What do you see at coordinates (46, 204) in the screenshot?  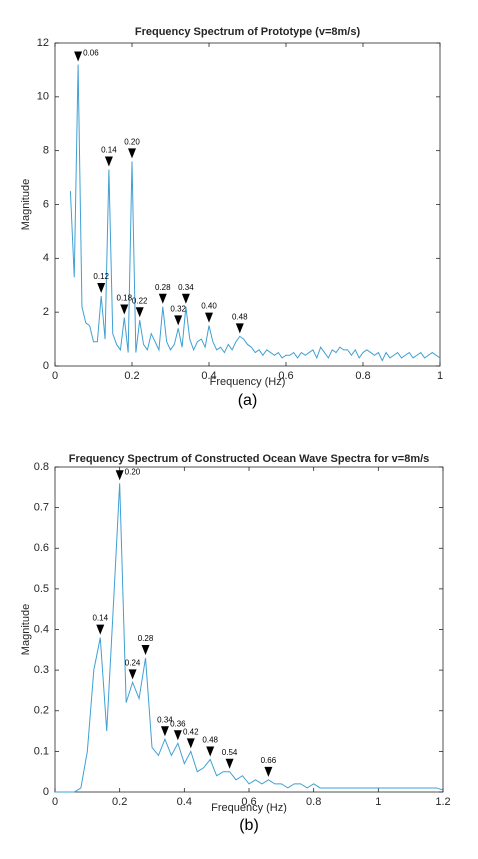 I see `y-tick-label: 6` at bounding box center [46, 204].